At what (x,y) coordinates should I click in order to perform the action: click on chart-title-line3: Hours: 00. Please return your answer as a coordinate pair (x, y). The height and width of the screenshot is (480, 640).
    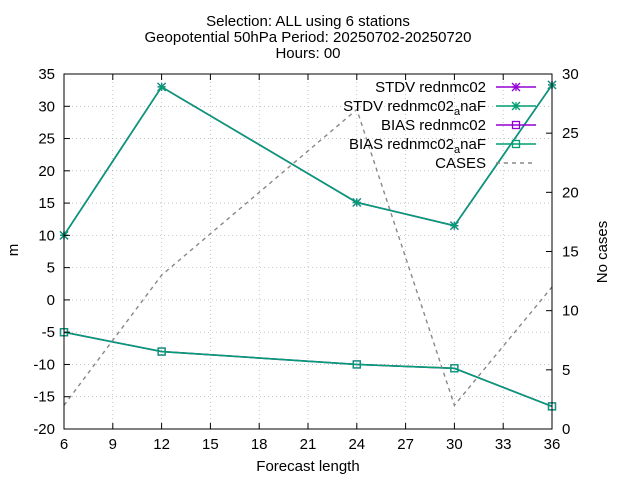
    Looking at the image, I should click on (307, 53).